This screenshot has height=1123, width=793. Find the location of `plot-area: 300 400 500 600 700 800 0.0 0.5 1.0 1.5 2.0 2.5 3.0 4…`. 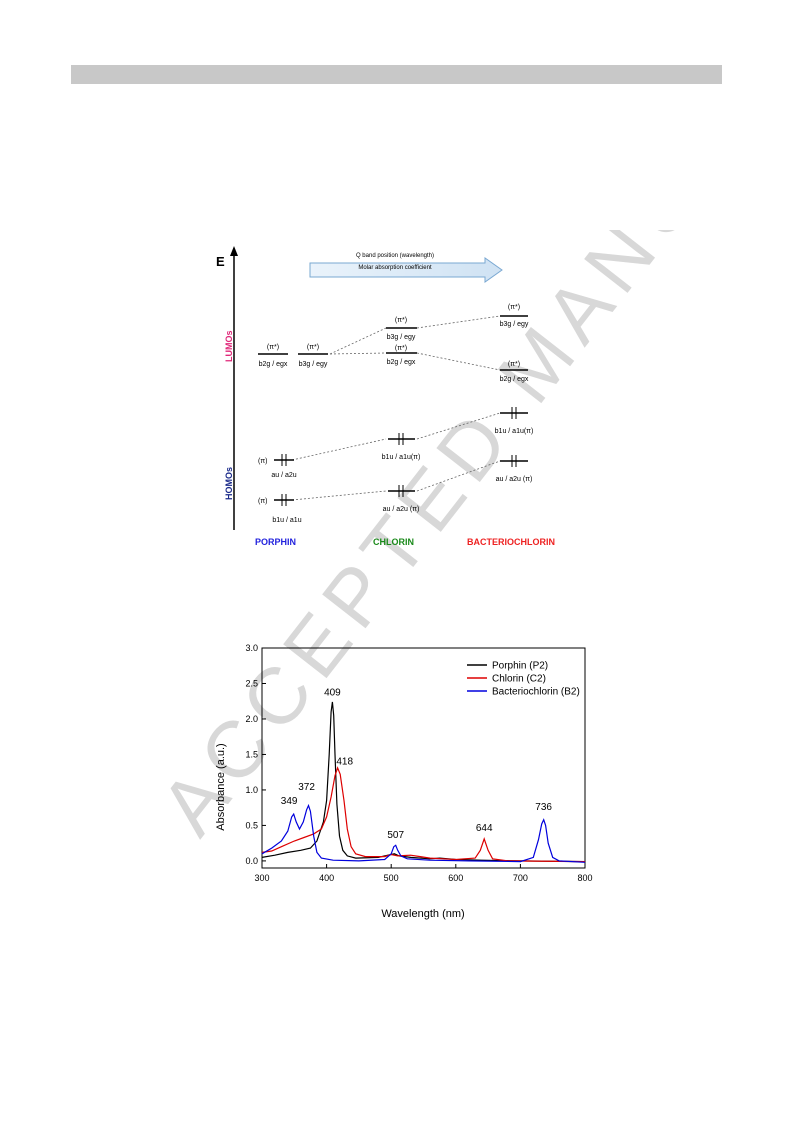

plot-area: 300 400 500 600 700 800 0.0 0.5 1.0 1.5 2.0 2.5 3.0 4… is located at coordinates (418, 763).